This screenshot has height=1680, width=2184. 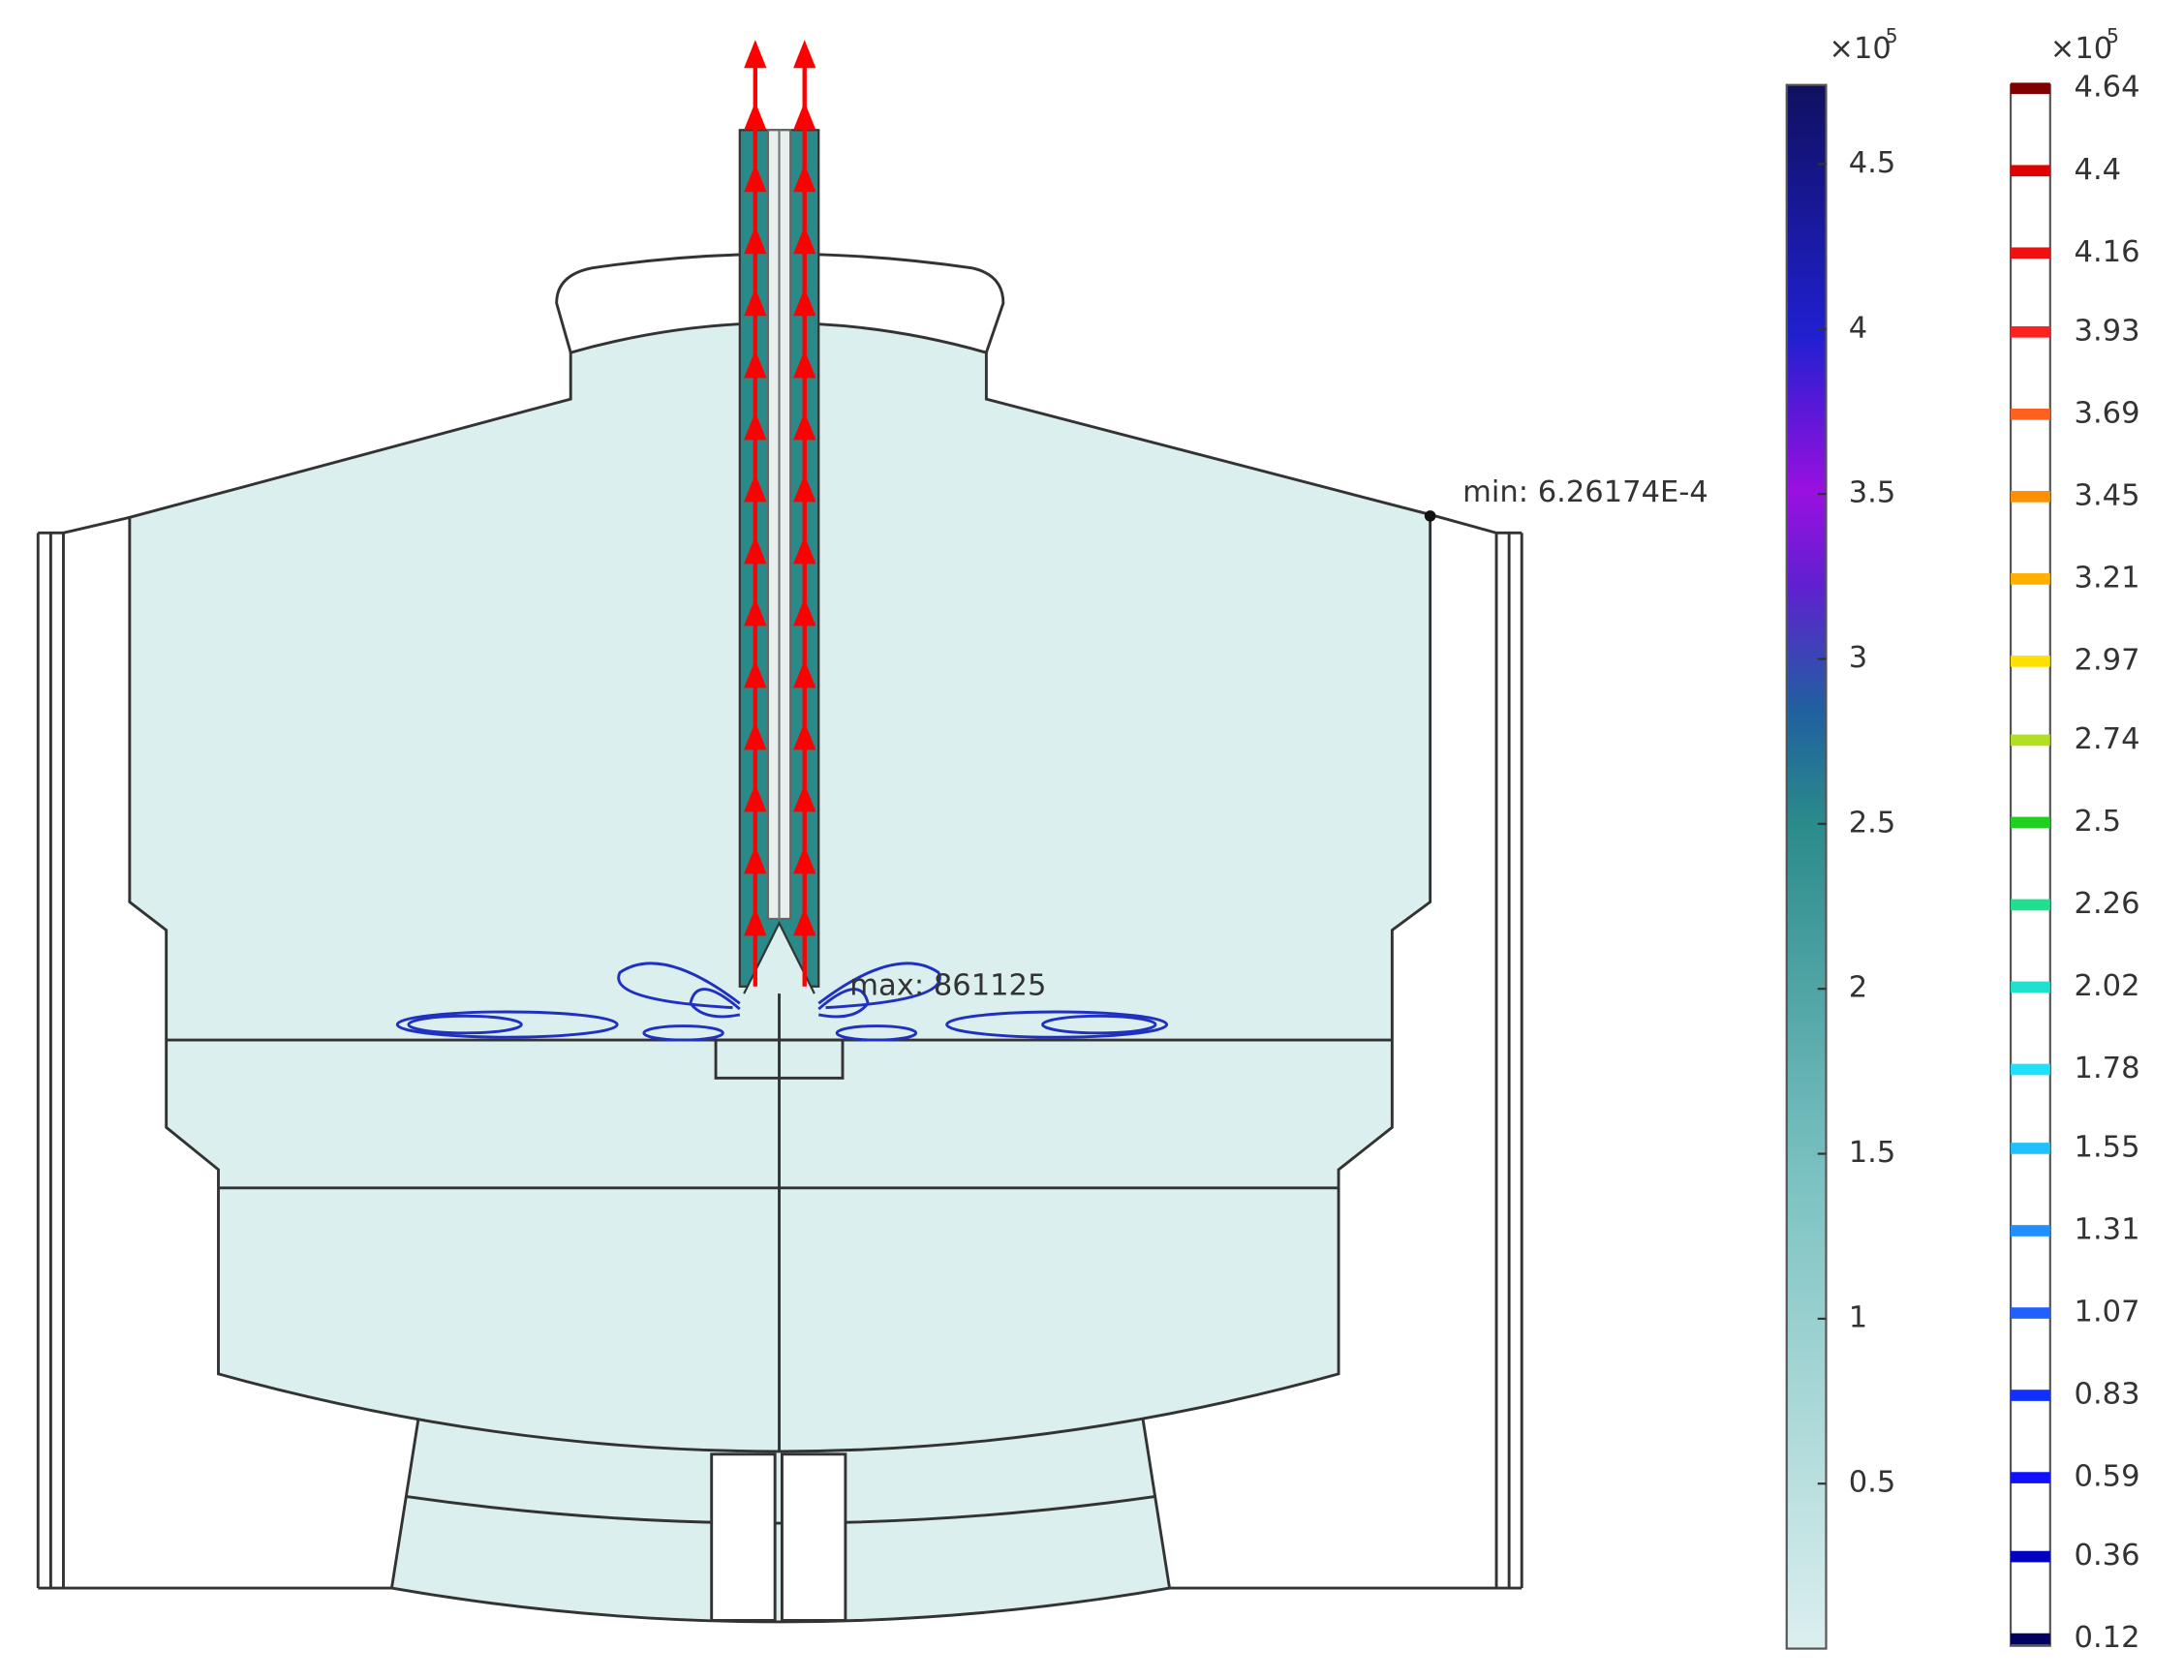 What do you see at coordinates (1873, 493) in the screenshot?
I see `tick-label: 3.5` at bounding box center [1873, 493].